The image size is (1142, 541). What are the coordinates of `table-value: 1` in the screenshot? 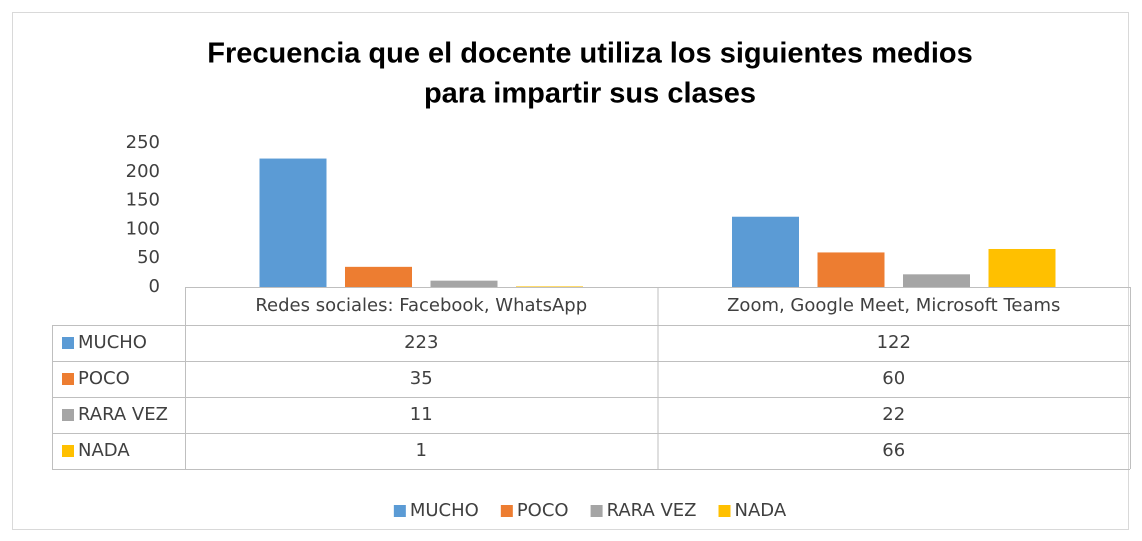 It's located at (421, 450).